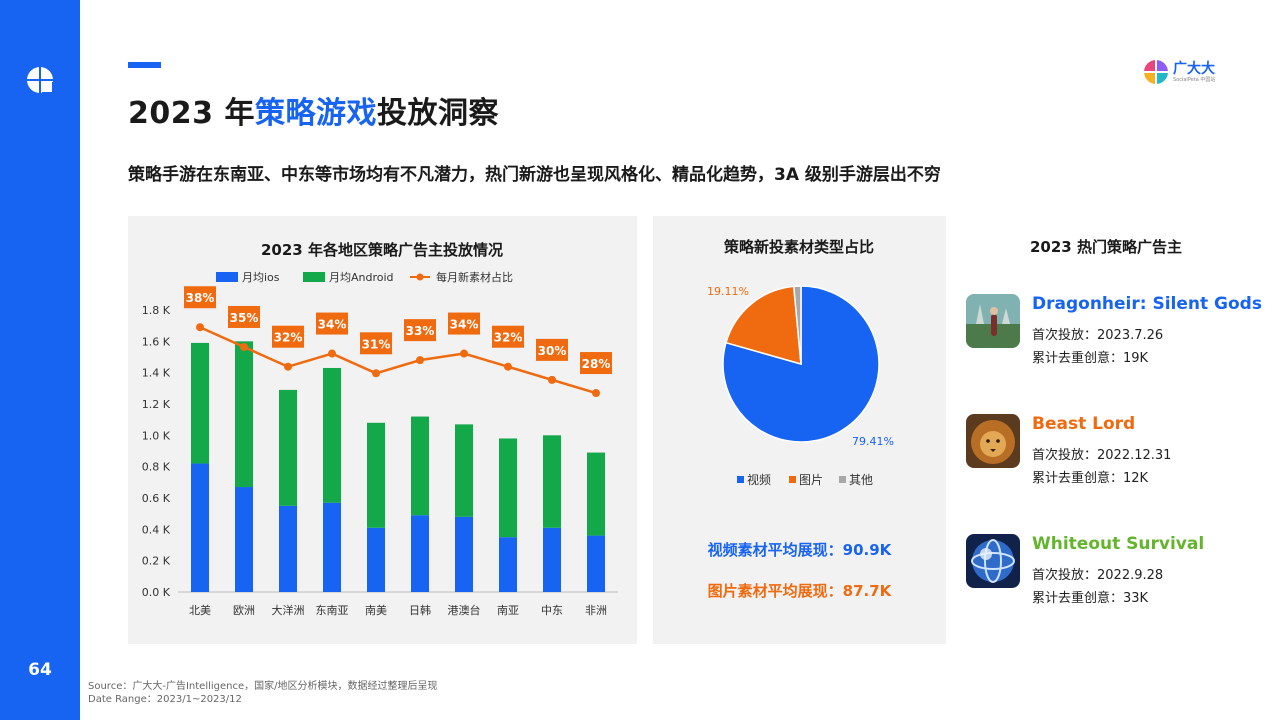  Describe the element at coordinates (798, 247) in the screenshot. I see `chart-title: 策略新投素材类型占比` at that location.